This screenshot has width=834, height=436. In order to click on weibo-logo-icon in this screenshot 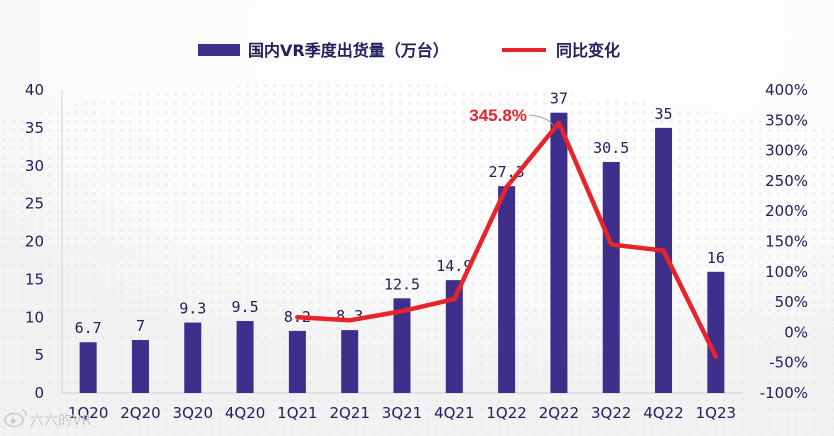, I will do `click(15, 418)`.